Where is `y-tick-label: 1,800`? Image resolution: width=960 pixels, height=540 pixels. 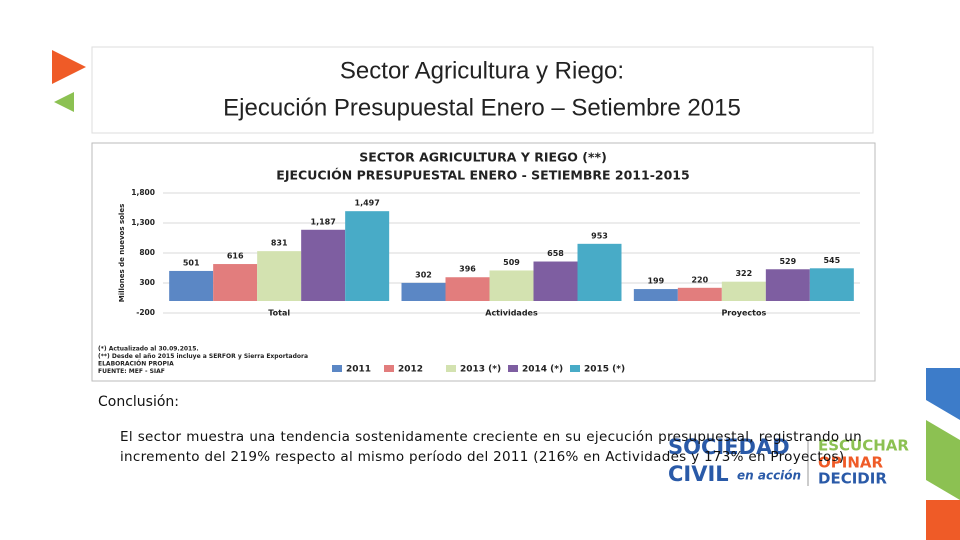 y-tick-label: 1,800 is located at coordinates (143, 192).